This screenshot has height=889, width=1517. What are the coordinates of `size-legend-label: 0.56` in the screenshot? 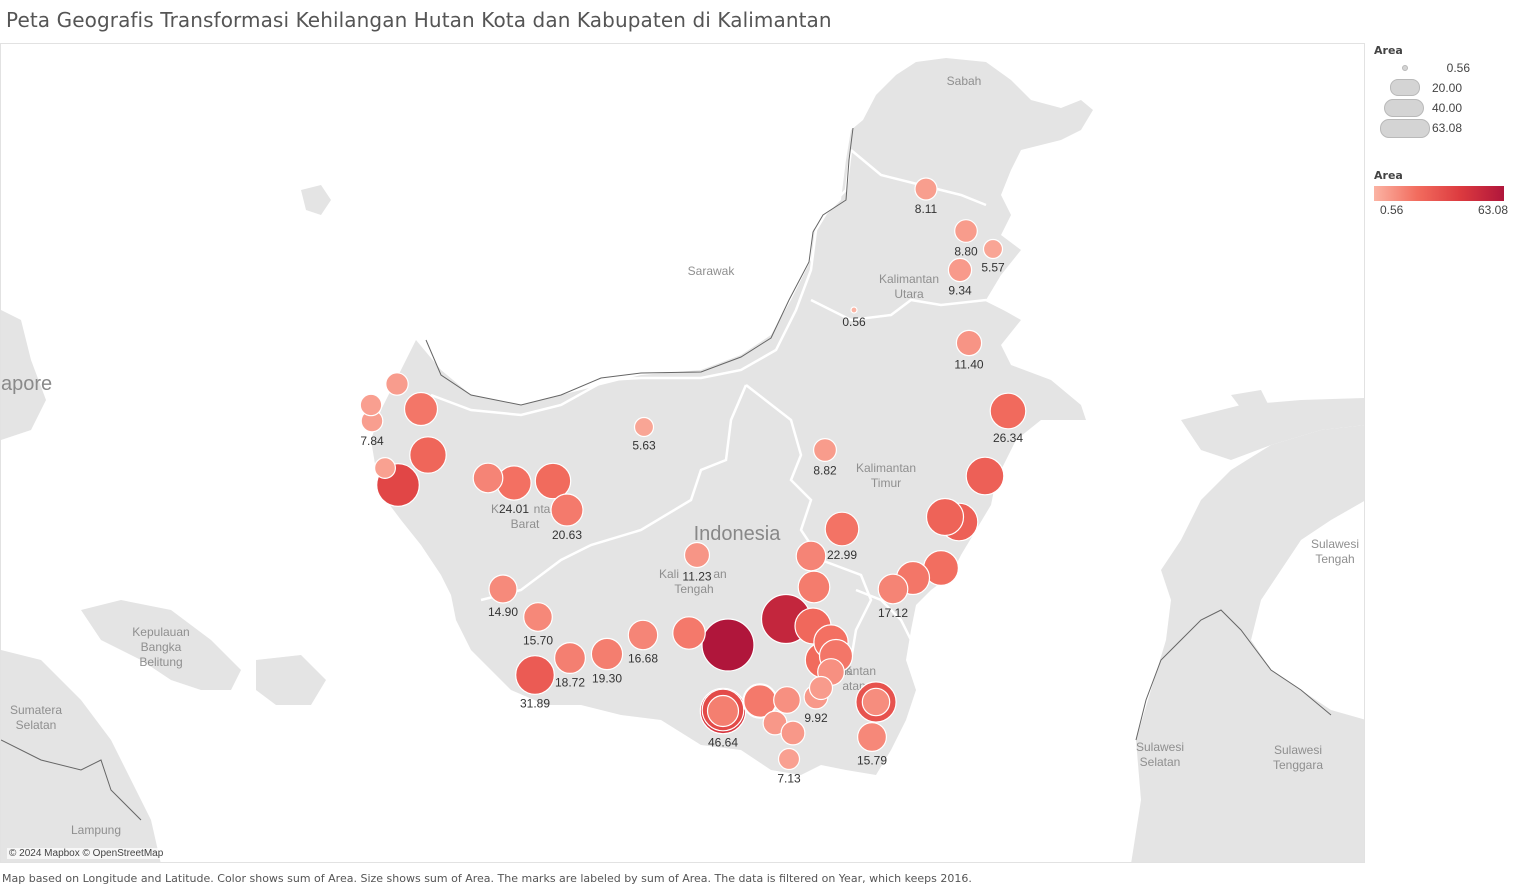 It's located at (1458, 68).